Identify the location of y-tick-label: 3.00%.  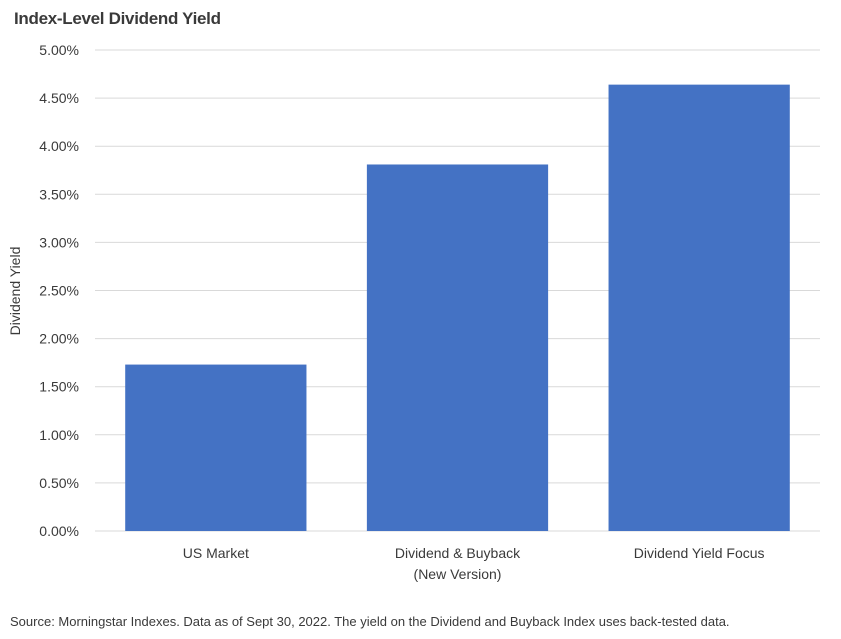
(59, 242).